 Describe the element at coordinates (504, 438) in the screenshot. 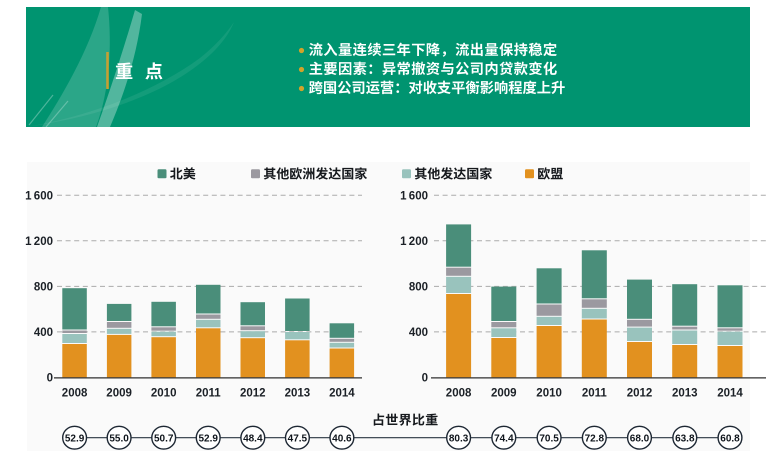

I see `svg-text: 74.4` at that location.